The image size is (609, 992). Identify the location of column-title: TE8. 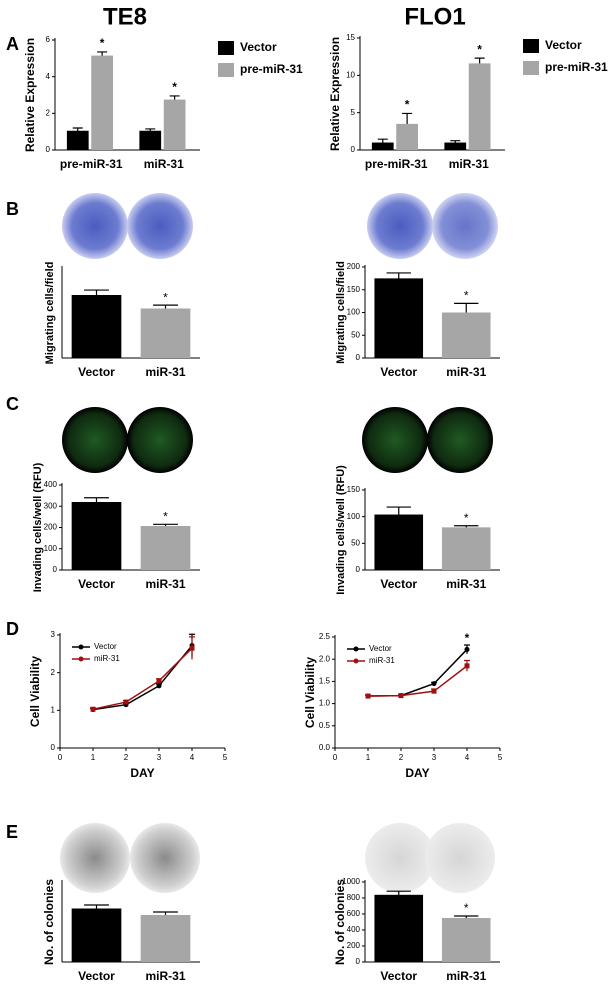
(125, 16).